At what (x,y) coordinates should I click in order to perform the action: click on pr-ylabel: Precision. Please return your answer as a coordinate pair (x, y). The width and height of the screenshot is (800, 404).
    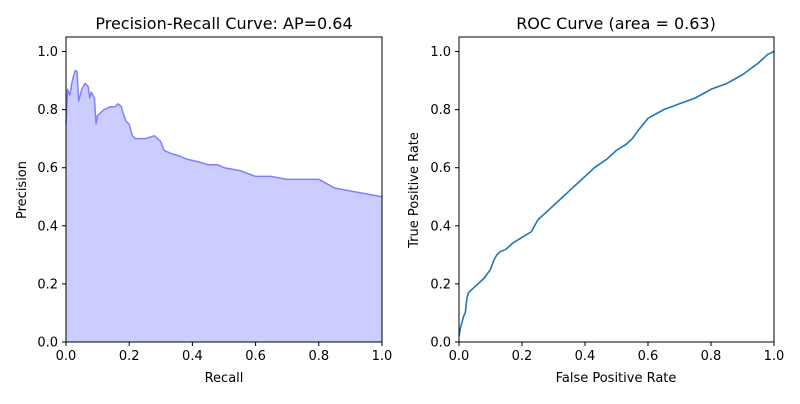
    Looking at the image, I should click on (22, 190).